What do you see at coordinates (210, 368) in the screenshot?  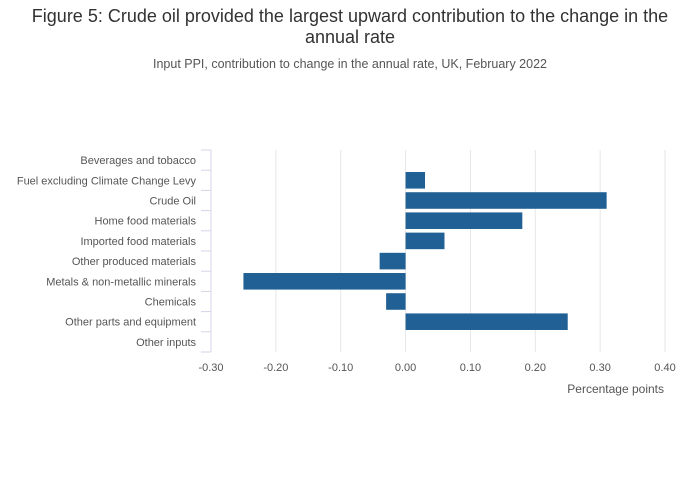 I see `x-tick-label: -0.30` at bounding box center [210, 368].